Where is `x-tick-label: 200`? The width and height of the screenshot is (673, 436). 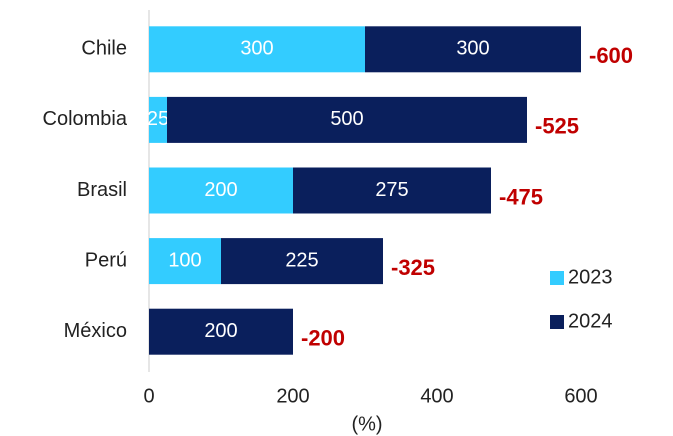 x-tick-label: 200 is located at coordinates (292, 396).